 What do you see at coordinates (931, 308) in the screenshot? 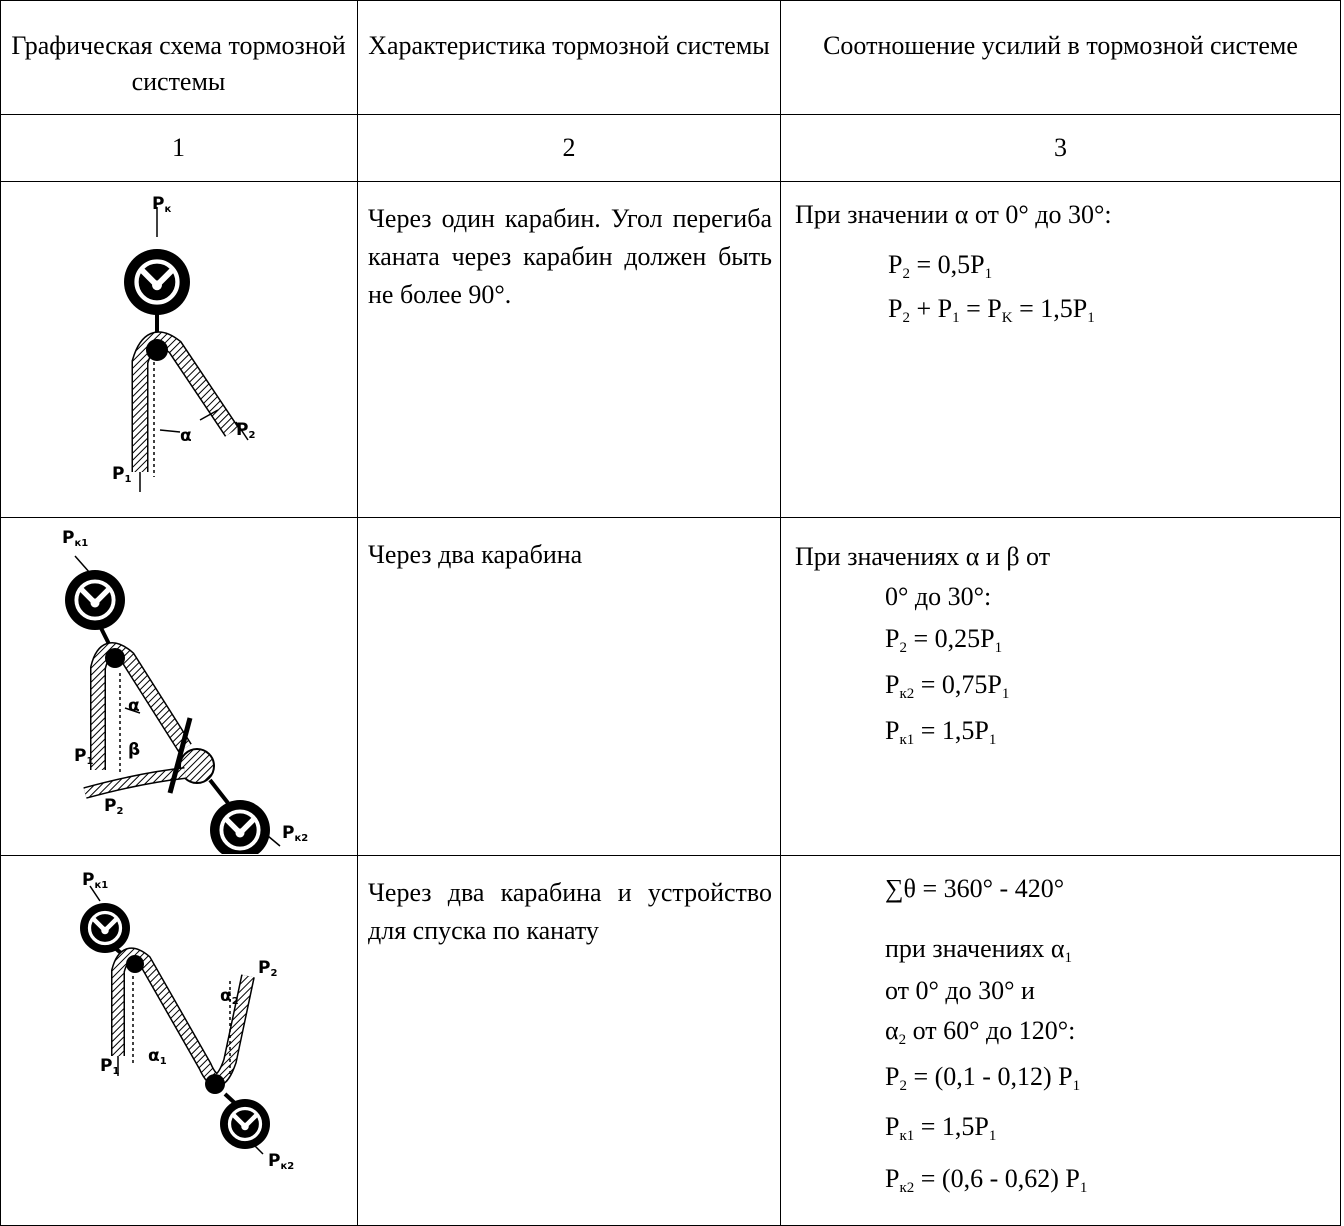
I see `formula-part: + P` at bounding box center [931, 308].